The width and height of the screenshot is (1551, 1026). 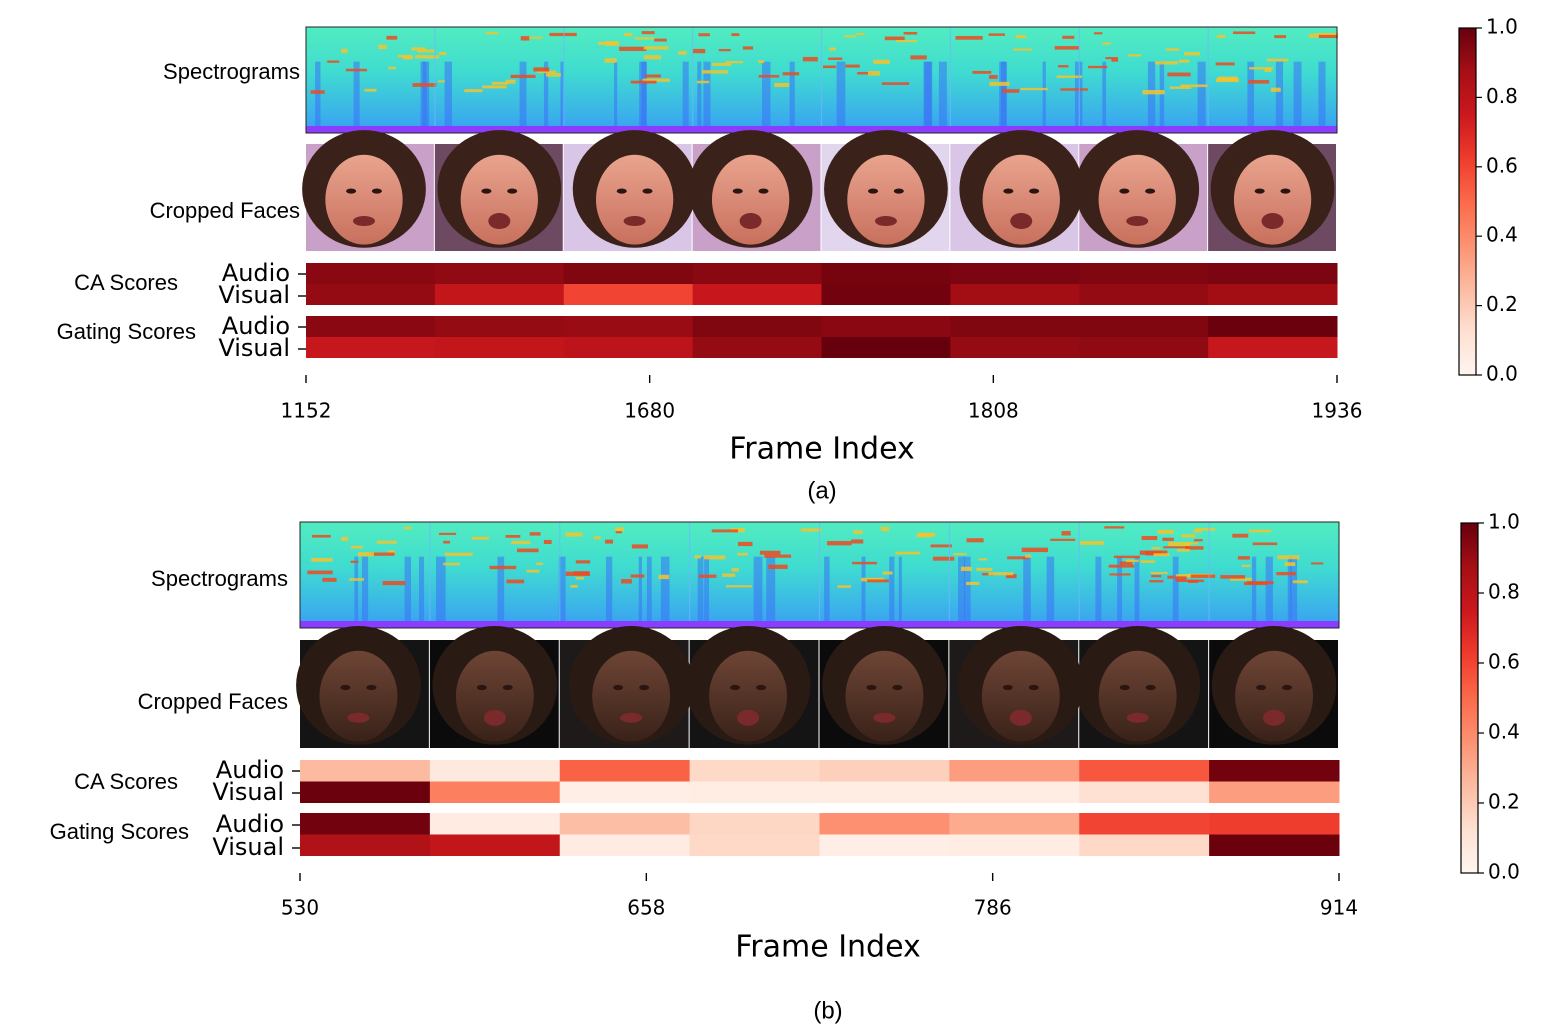 What do you see at coordinates (822, 449) in the screenshot?
I see `x-axis-label: Frame Index` at bounding box center [822, 449].